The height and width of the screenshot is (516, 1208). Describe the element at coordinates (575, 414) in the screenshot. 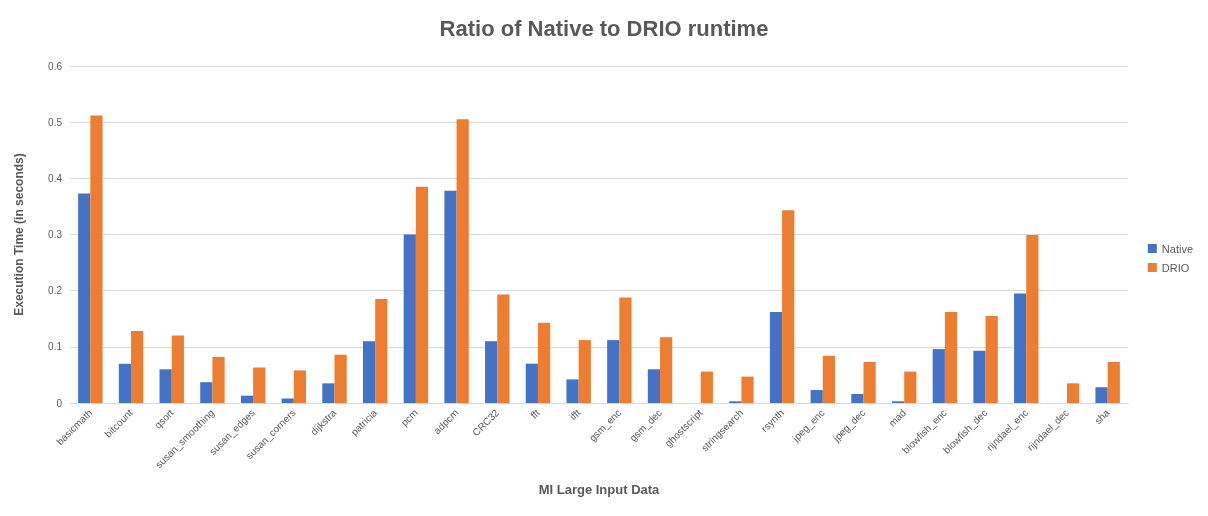

I see `x-tick-label: ifft` at that location.